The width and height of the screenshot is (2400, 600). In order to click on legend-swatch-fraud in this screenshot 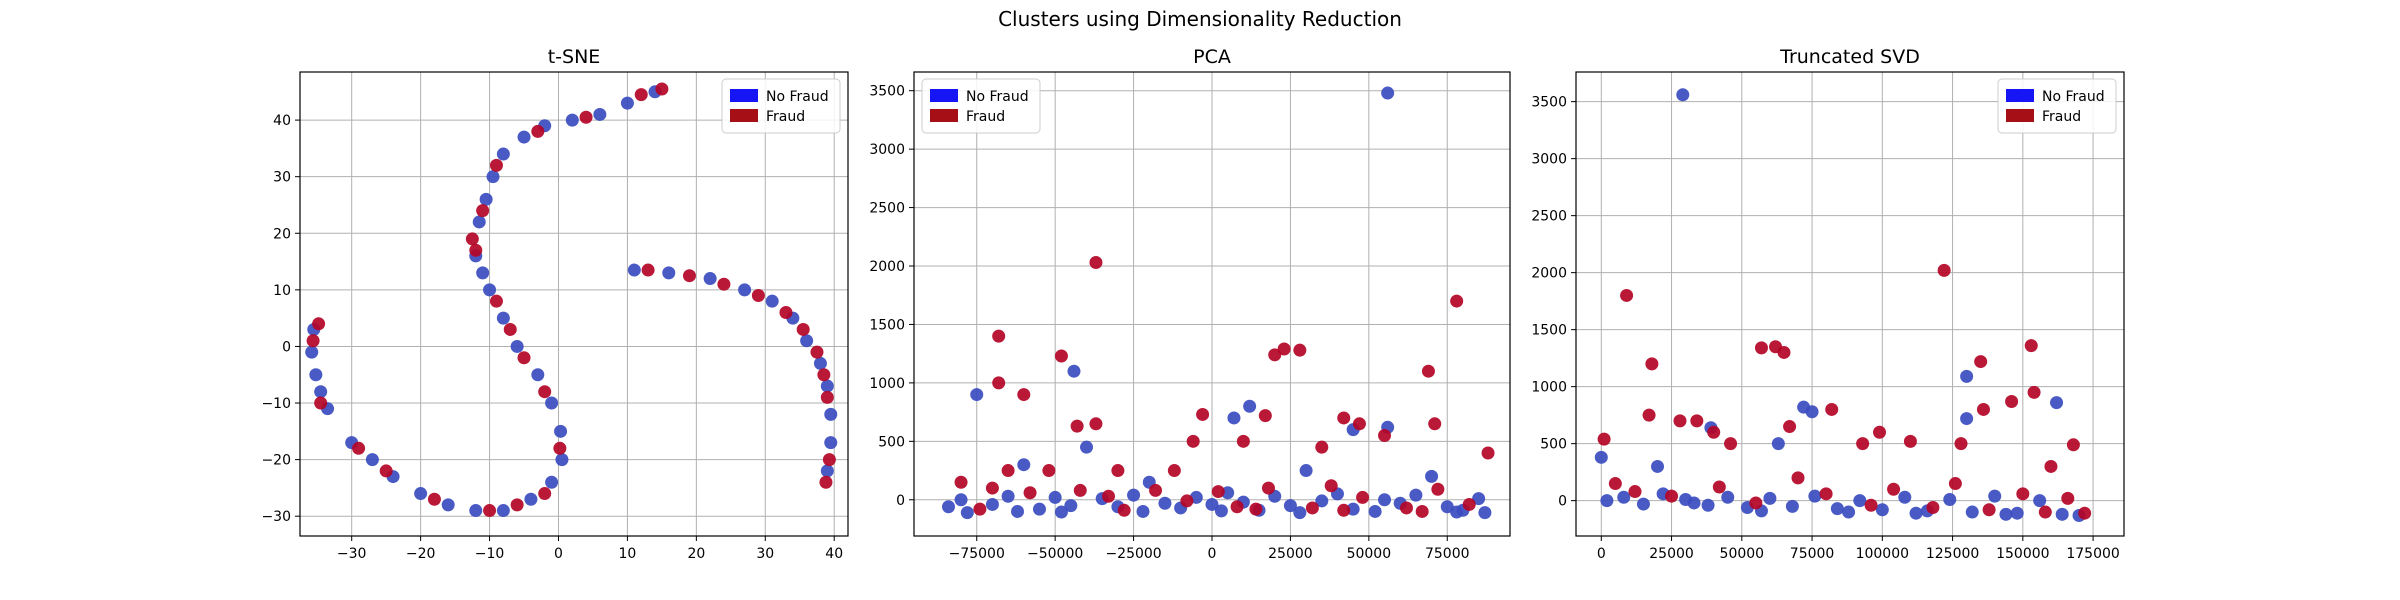, I will do `click(744, 115)`.